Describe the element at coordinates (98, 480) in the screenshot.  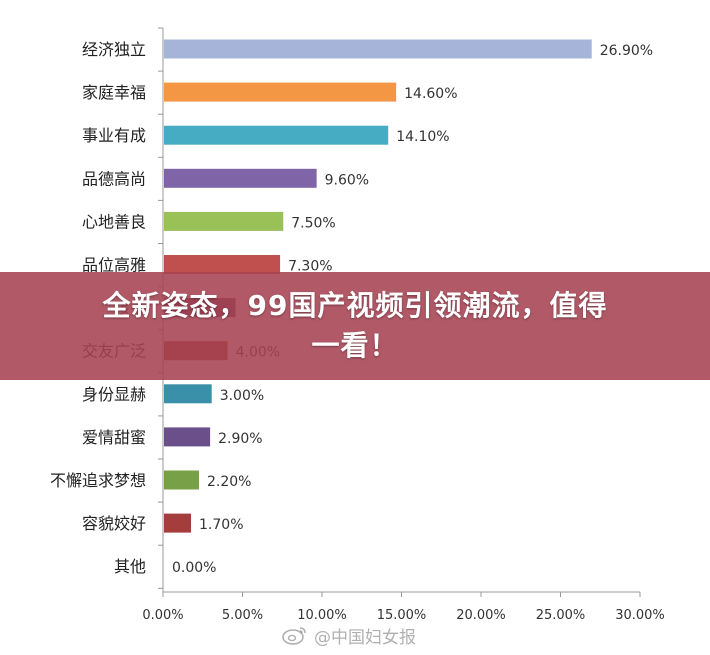
I see `category-label: 不懈追求梦想` at that location.